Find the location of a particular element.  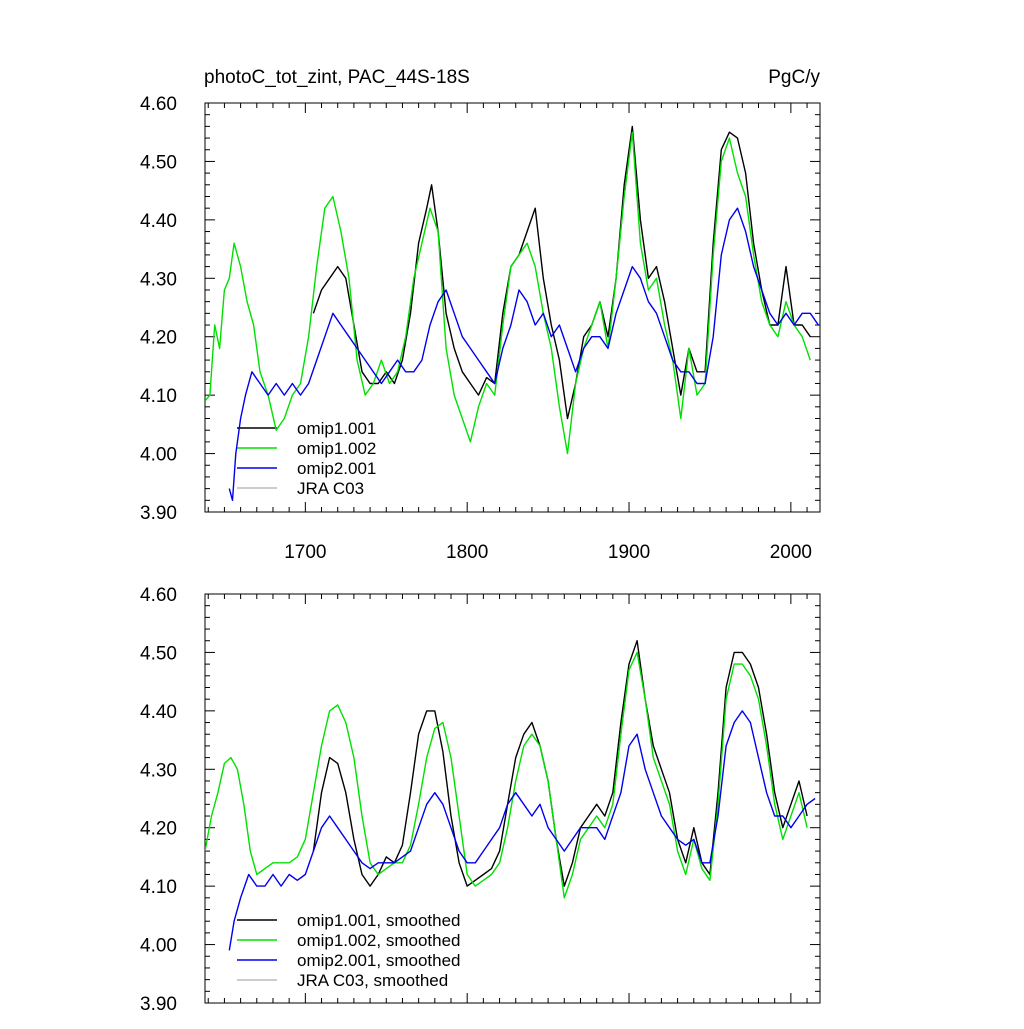

legend-label: omip1.002 is located at coordinates (336, 448).